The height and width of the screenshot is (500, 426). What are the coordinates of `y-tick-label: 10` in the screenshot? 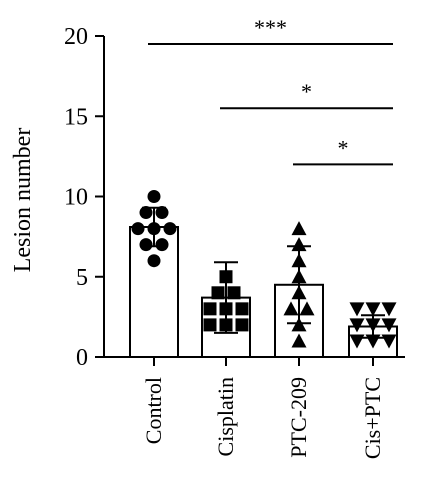 It's located at (76, 198).